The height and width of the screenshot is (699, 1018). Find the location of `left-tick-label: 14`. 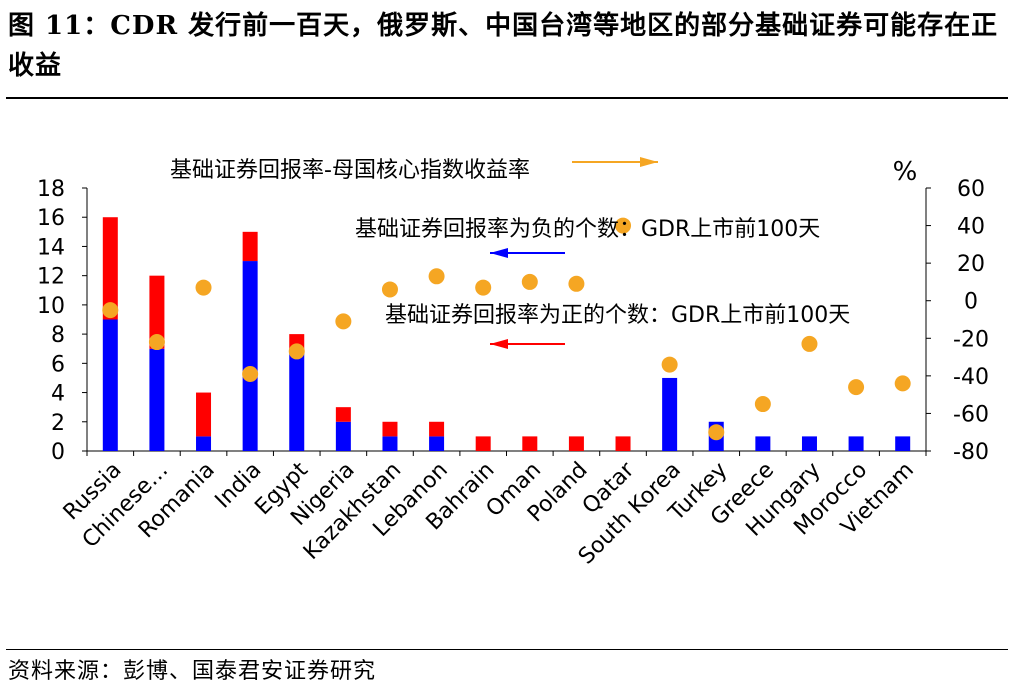

left-tick-label: 14 is located at coordinates (51, 247).